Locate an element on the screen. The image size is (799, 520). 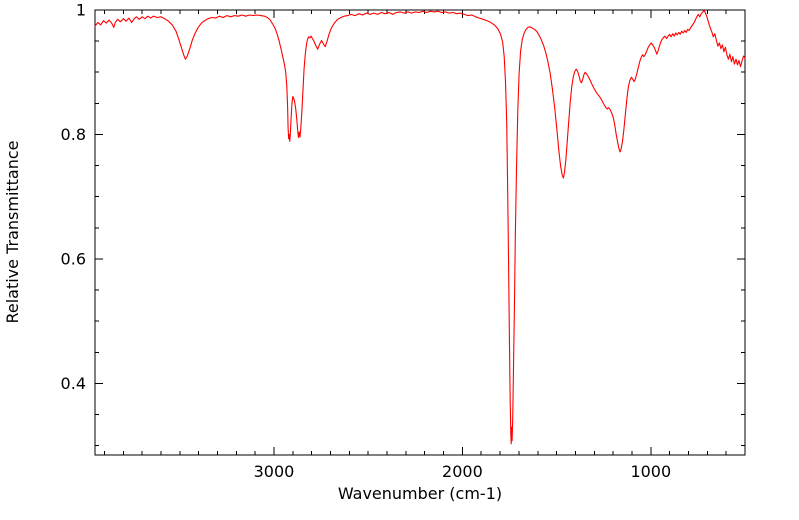
x-tick-label: 2000 is located at coordinates (462, 471).